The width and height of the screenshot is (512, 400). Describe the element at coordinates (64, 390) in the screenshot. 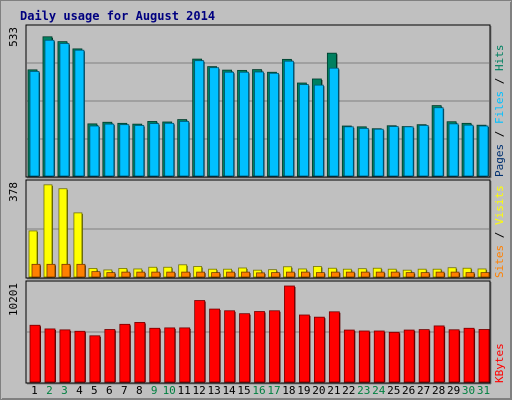

I see `x-tick-label-day-3: 3` at that location.